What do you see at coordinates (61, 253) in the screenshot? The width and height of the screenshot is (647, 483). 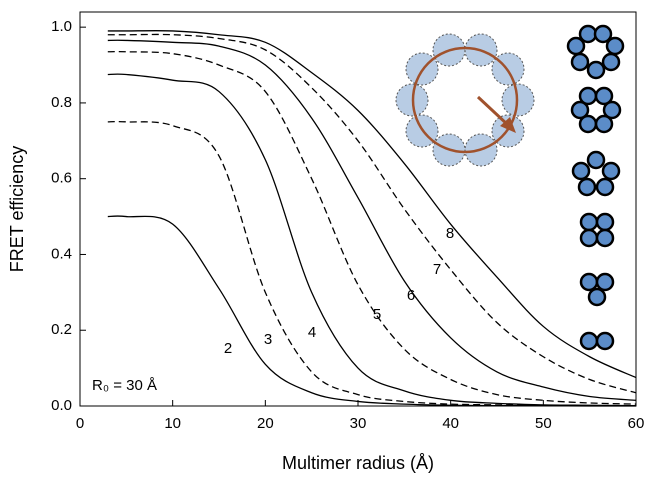 I see `y-tick-label: 0.4` at bounding box center [61, 253].